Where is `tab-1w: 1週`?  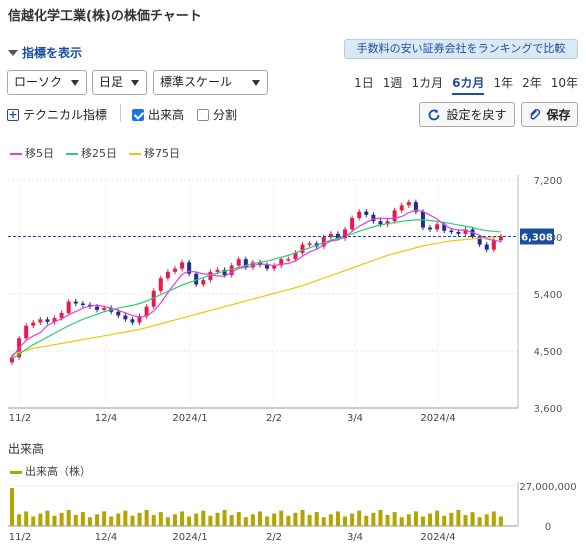 tab-1w: 1週 is located at coordinates (392, 83).